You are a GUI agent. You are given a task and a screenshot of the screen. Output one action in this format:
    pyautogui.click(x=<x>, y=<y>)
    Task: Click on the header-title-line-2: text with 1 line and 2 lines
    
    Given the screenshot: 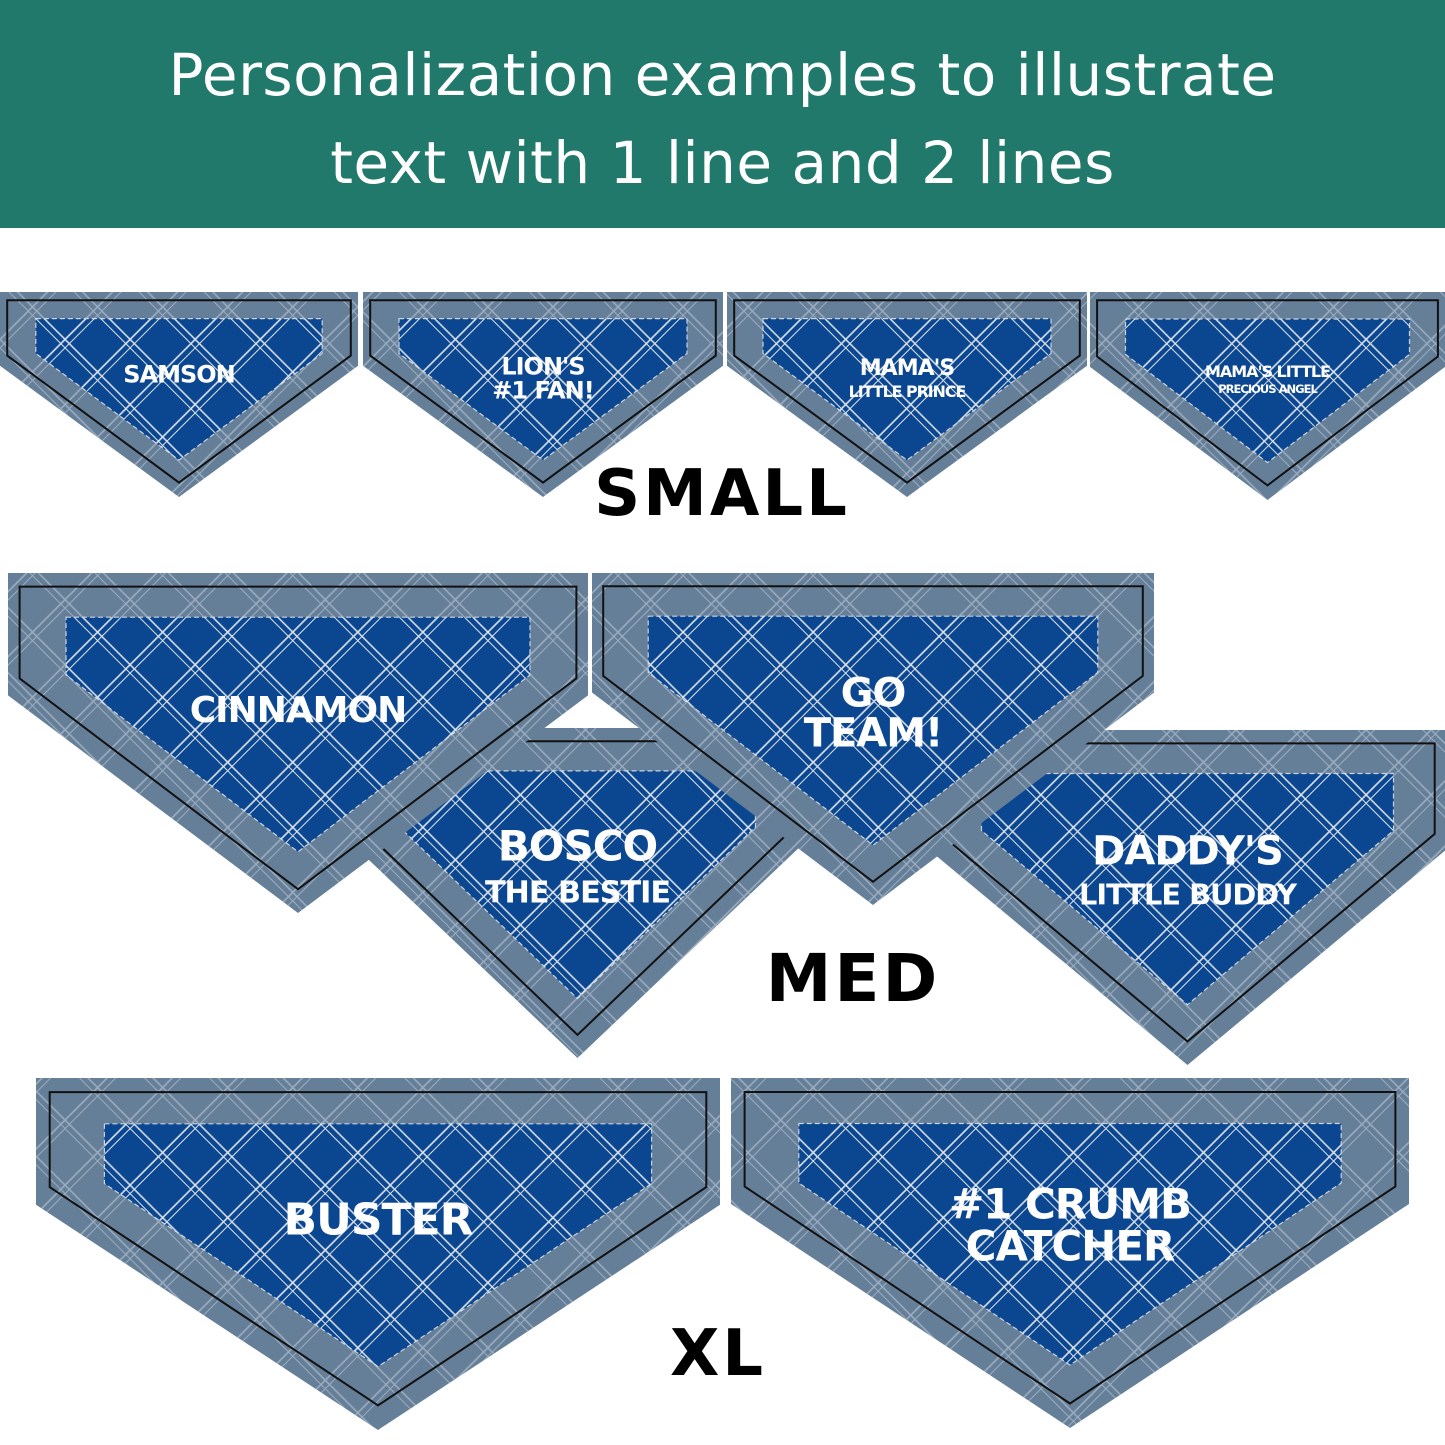 What is the action you would take?
    pyautogui.click(x=722, y=163)
    